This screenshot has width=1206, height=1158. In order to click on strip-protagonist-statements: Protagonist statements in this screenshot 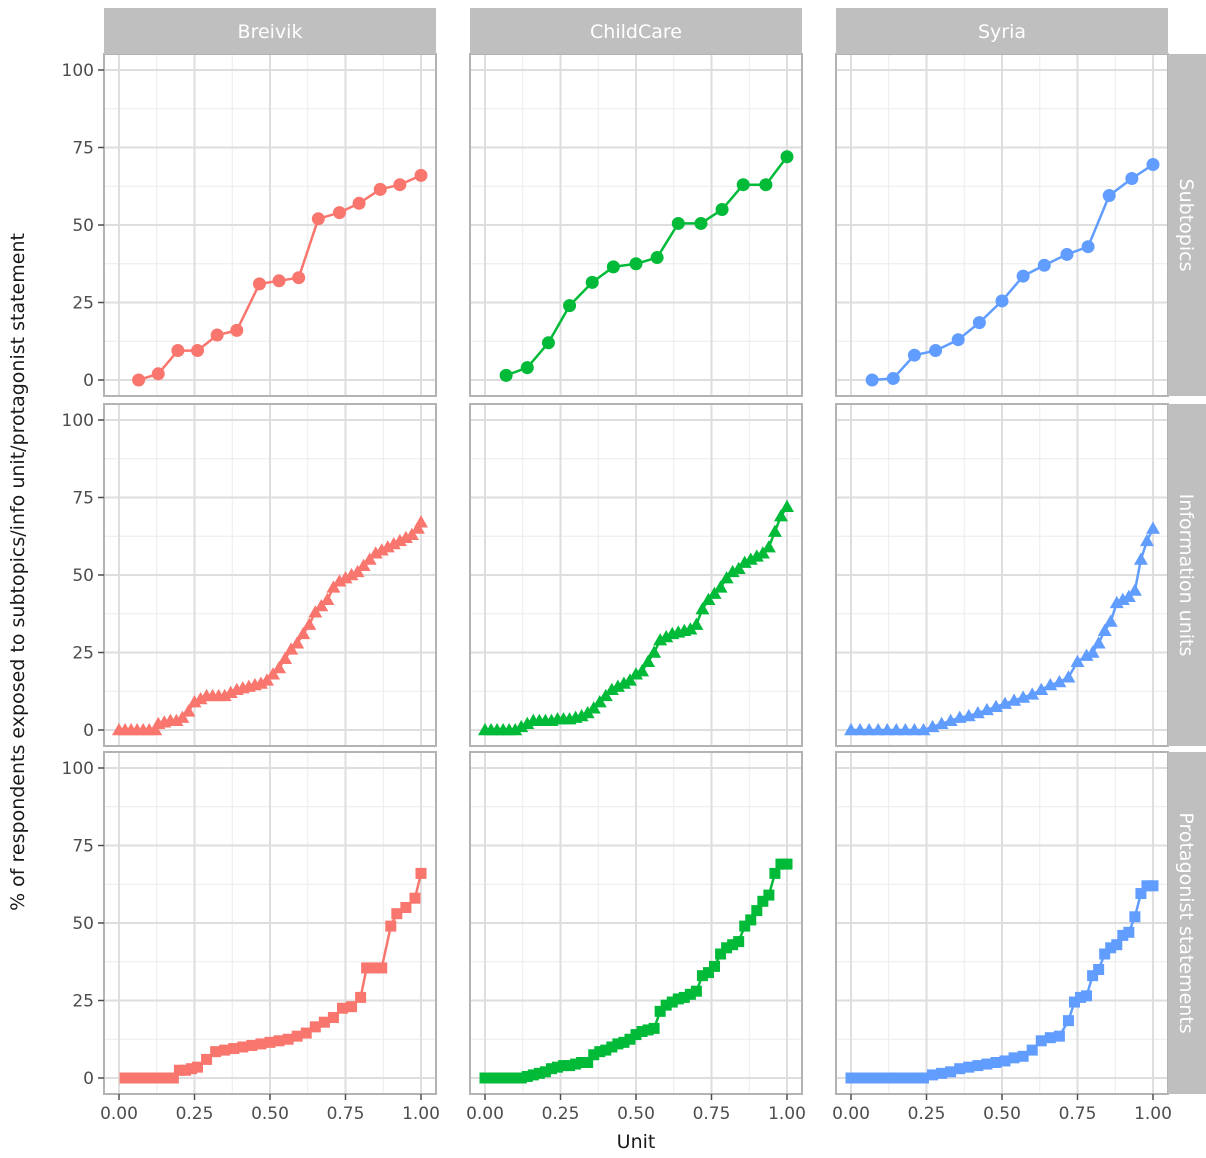, I will do `click(1187, 923)`.